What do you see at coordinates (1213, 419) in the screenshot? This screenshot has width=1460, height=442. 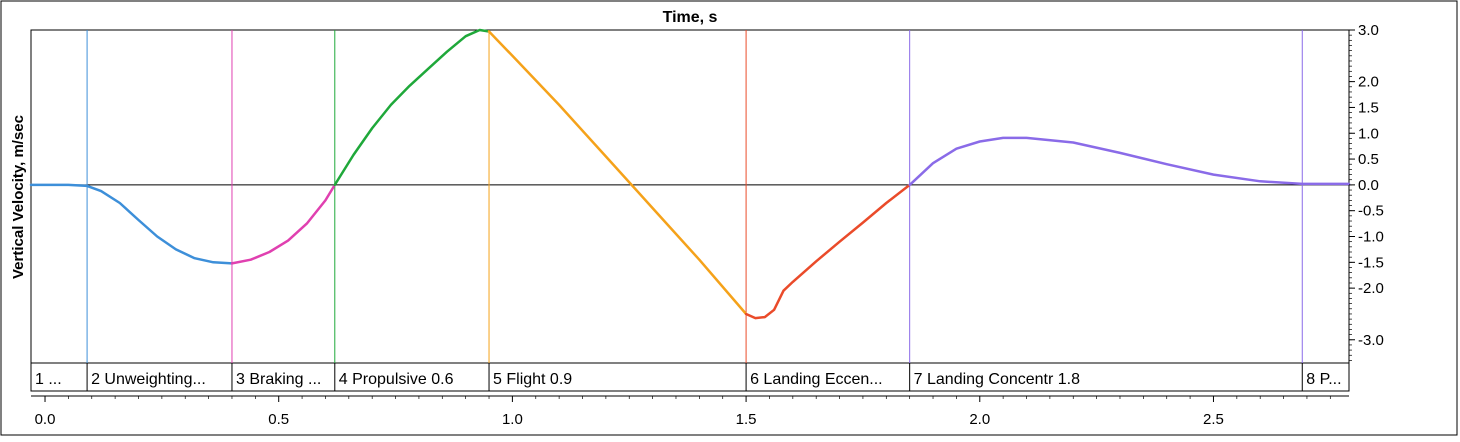 I see `x-tick-label: 2.5` at bounding box center [1213, 419].